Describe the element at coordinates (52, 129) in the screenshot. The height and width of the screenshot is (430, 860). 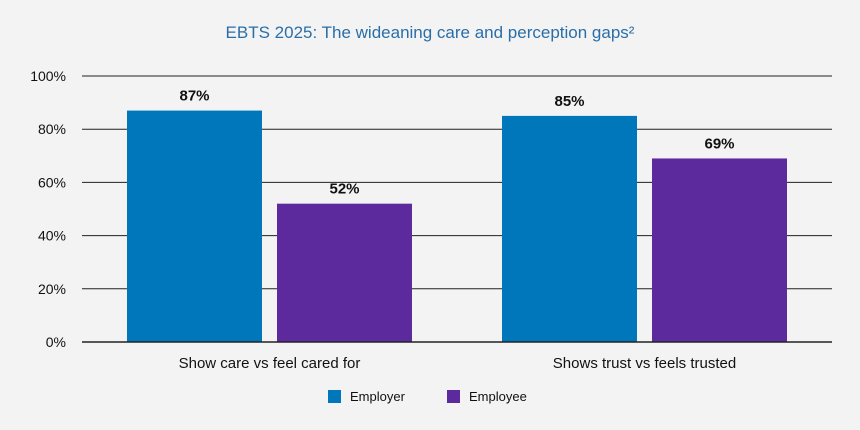
I see `y-tick-label: 80%` at that location.